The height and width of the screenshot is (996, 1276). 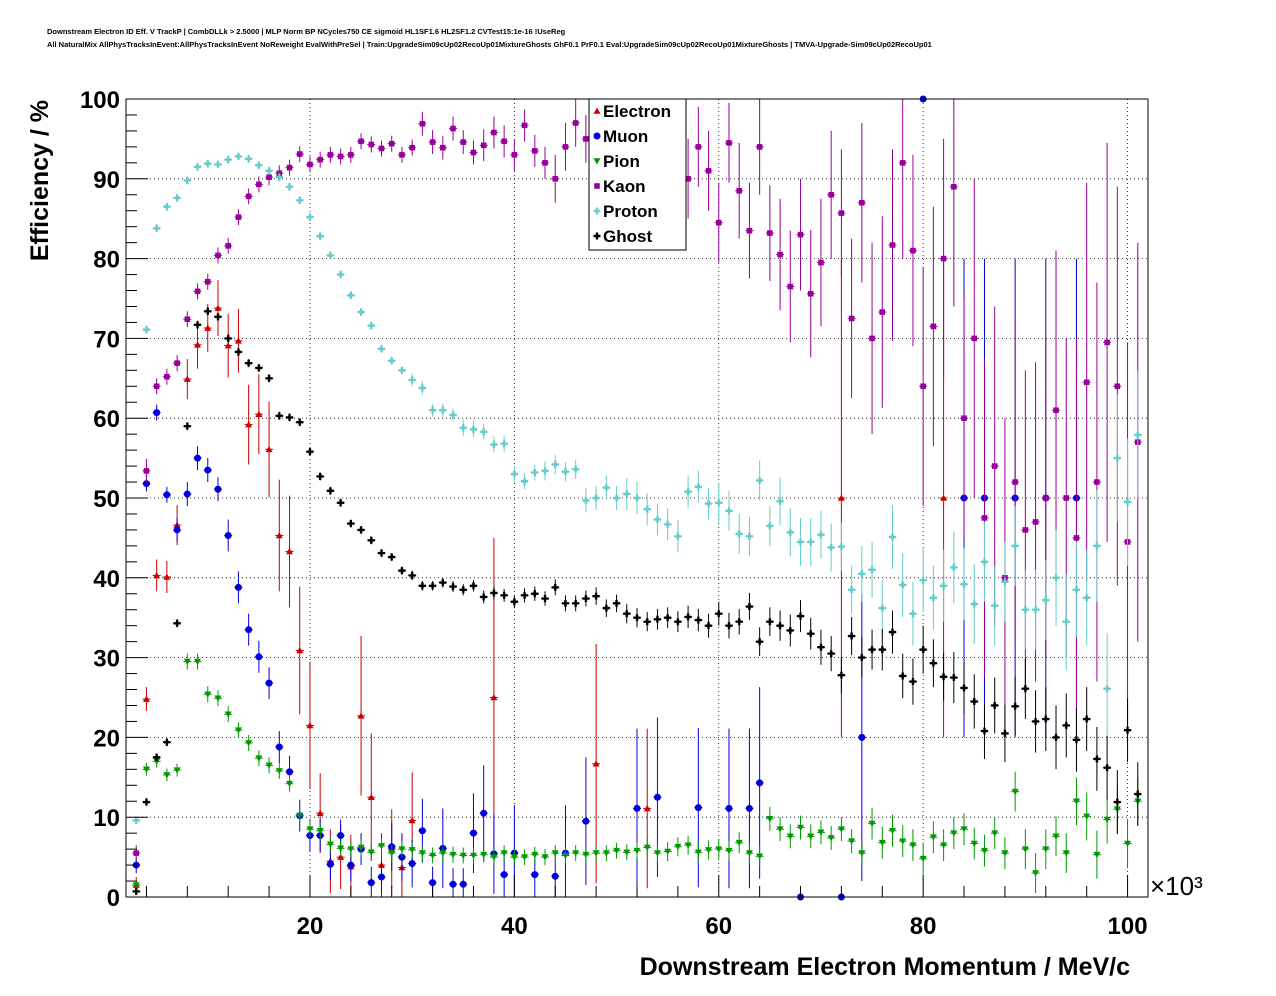 What do you see at coordinates (630, 211) in the screenshot?
I see `legend-label: Proton` at bounding box center [630, 211].